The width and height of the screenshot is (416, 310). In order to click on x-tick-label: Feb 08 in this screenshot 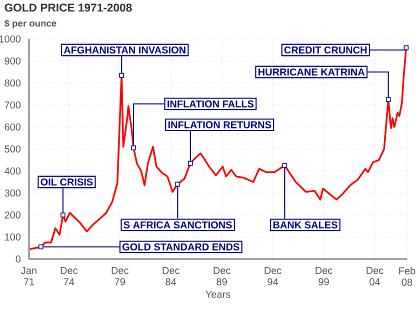, I will do `click(407, 276)`.